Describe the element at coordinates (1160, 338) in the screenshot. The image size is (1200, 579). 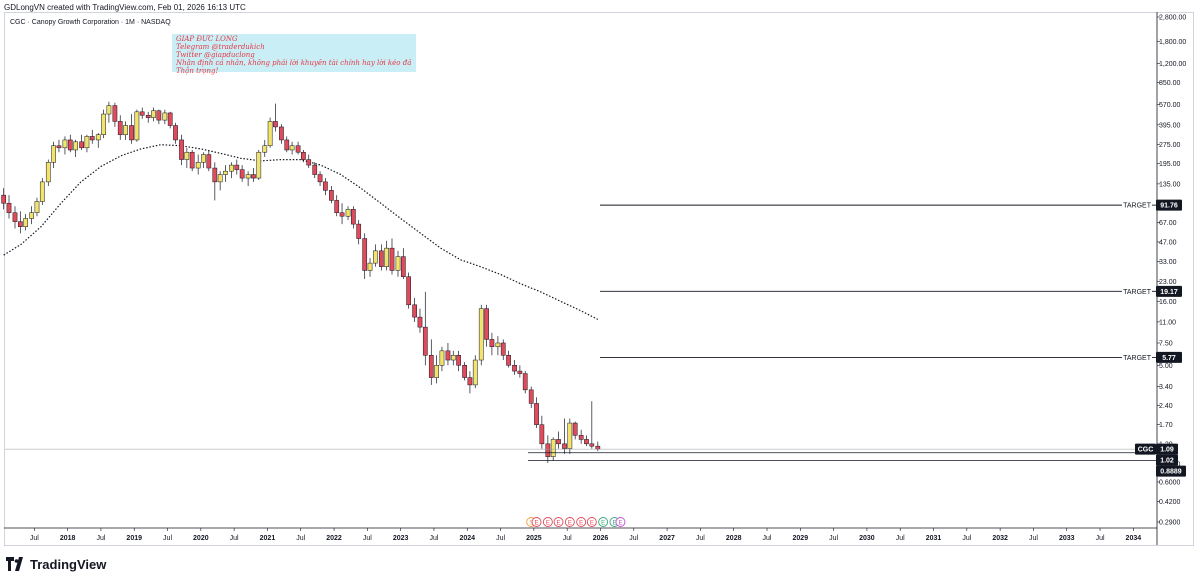
I see `price-tags: 91.76 19.17 5.77 CGC 1.09 1.02 0.8889` at that location.